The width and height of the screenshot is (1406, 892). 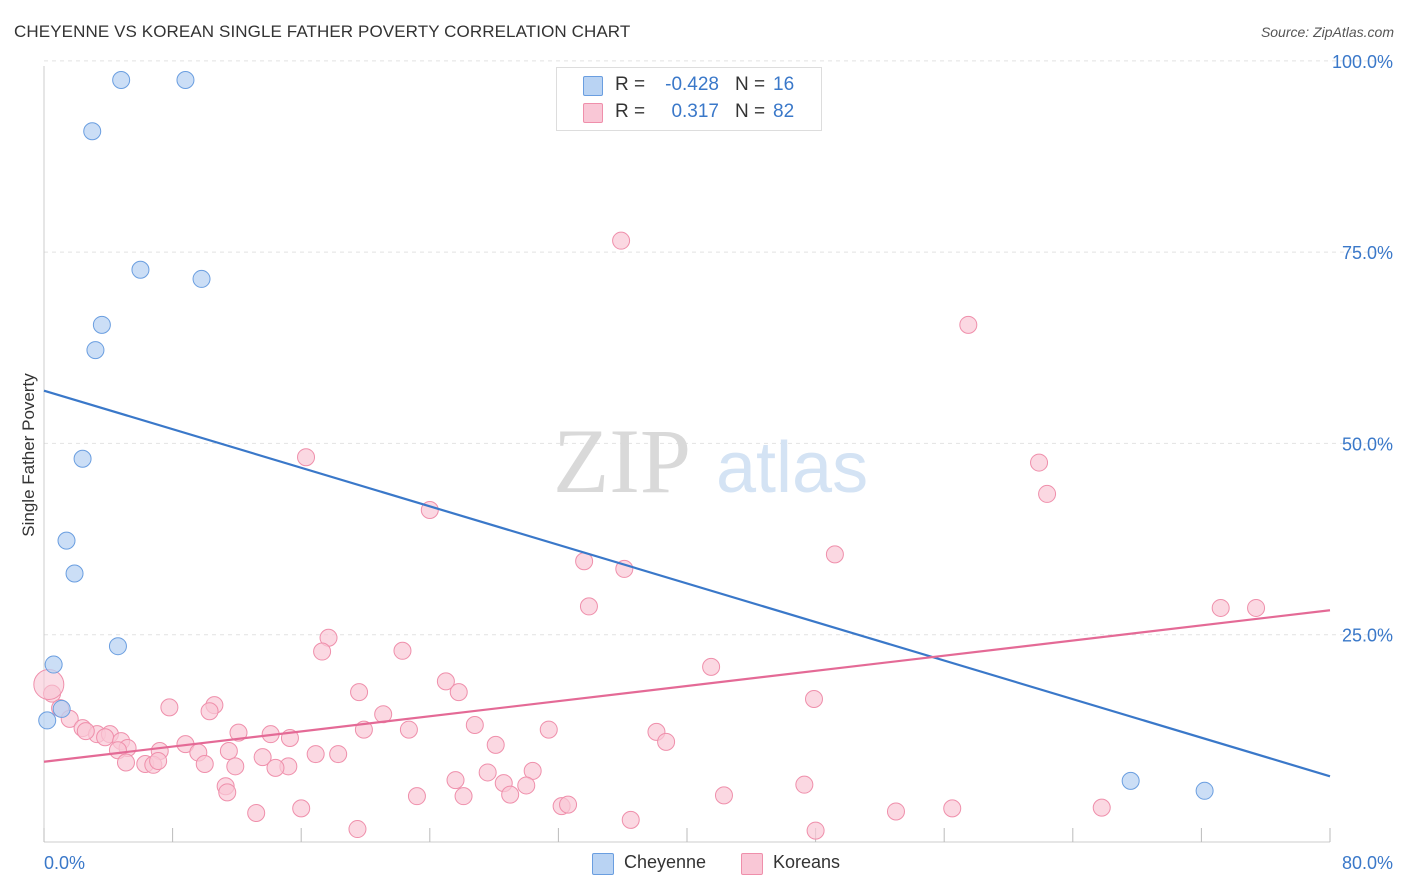 I want to click on watermark-atlas: atlas, so click(x=792, y=468).